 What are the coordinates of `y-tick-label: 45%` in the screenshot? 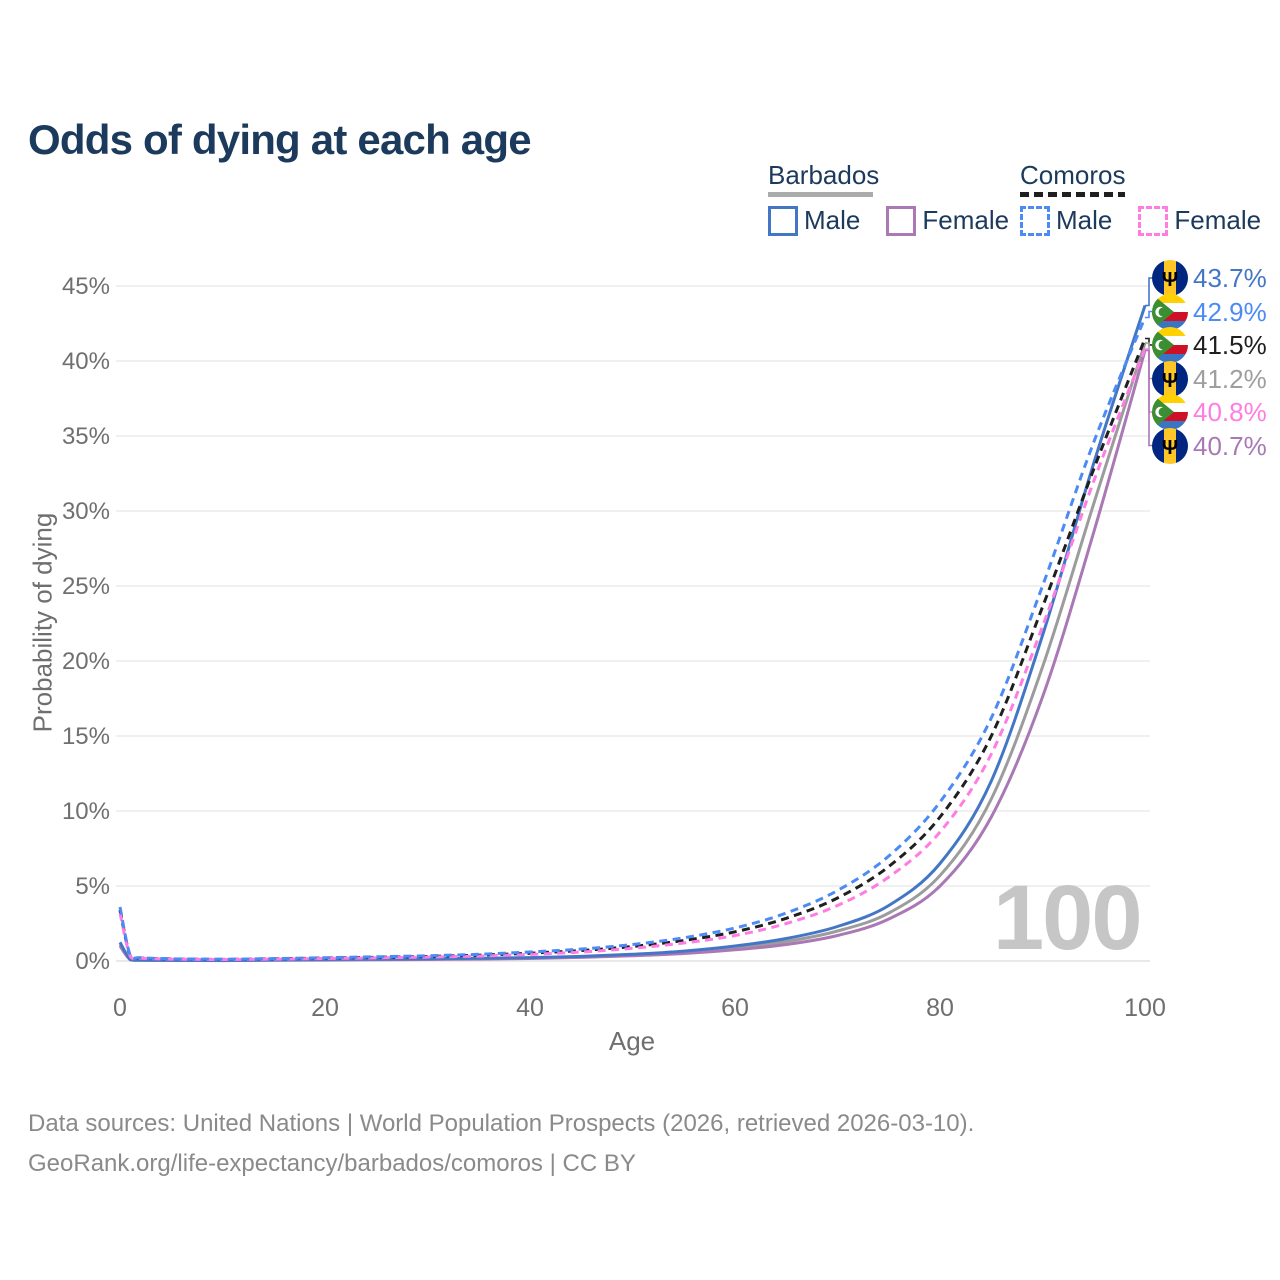 It's located at (86, 286).